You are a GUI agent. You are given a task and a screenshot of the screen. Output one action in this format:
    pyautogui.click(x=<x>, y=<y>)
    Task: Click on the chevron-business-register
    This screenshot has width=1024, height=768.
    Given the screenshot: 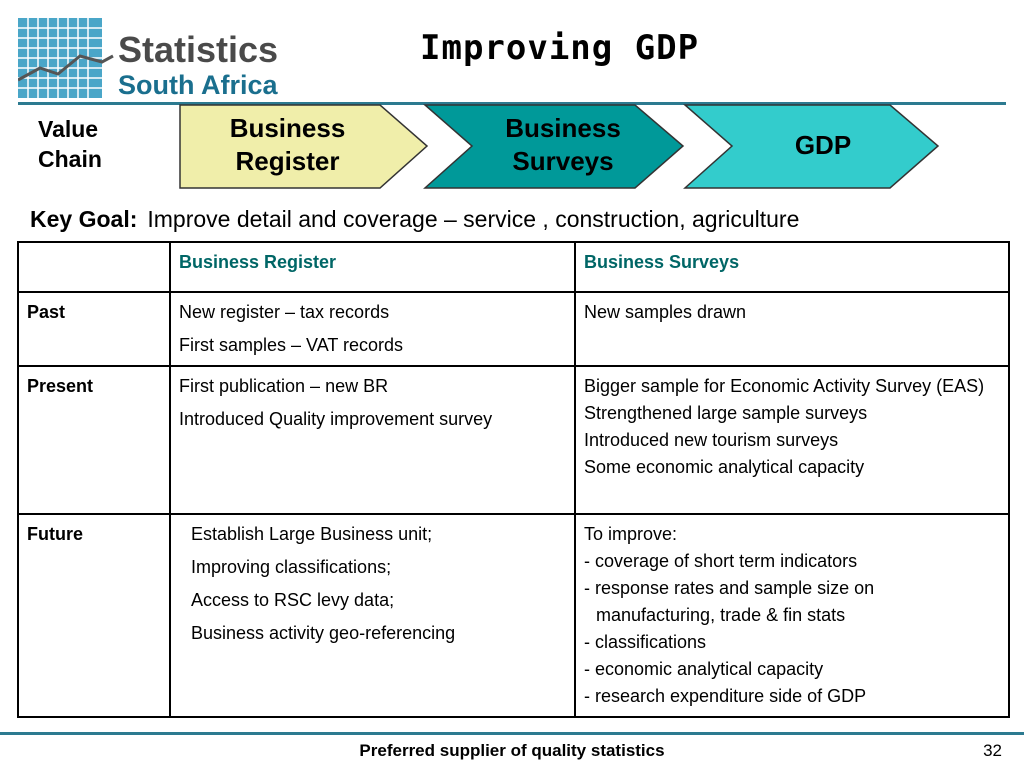 What is the action you would take?
    pyautogui.click(x=304, y=146)
    